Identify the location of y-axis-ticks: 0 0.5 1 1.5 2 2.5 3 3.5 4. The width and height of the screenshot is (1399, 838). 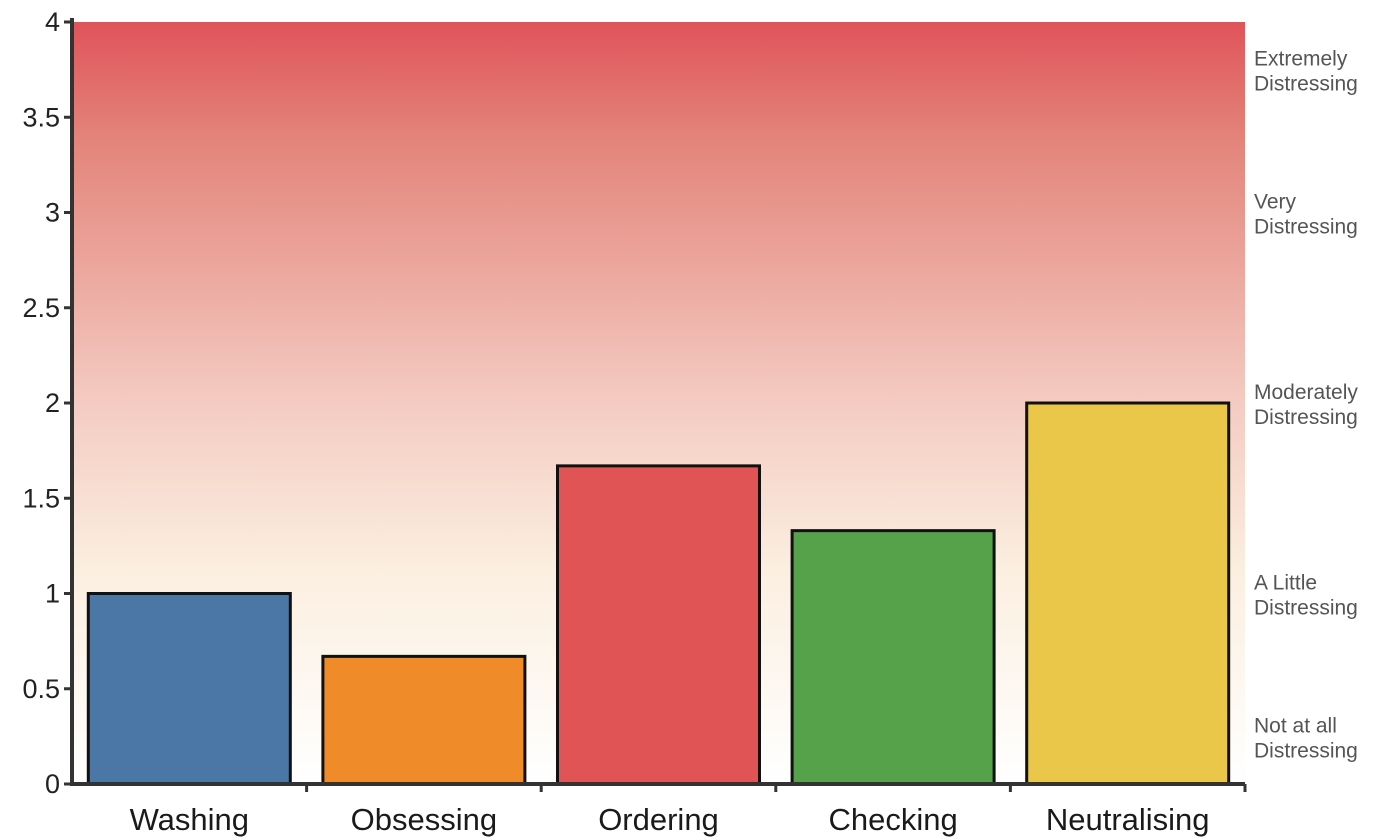
(47, 403).